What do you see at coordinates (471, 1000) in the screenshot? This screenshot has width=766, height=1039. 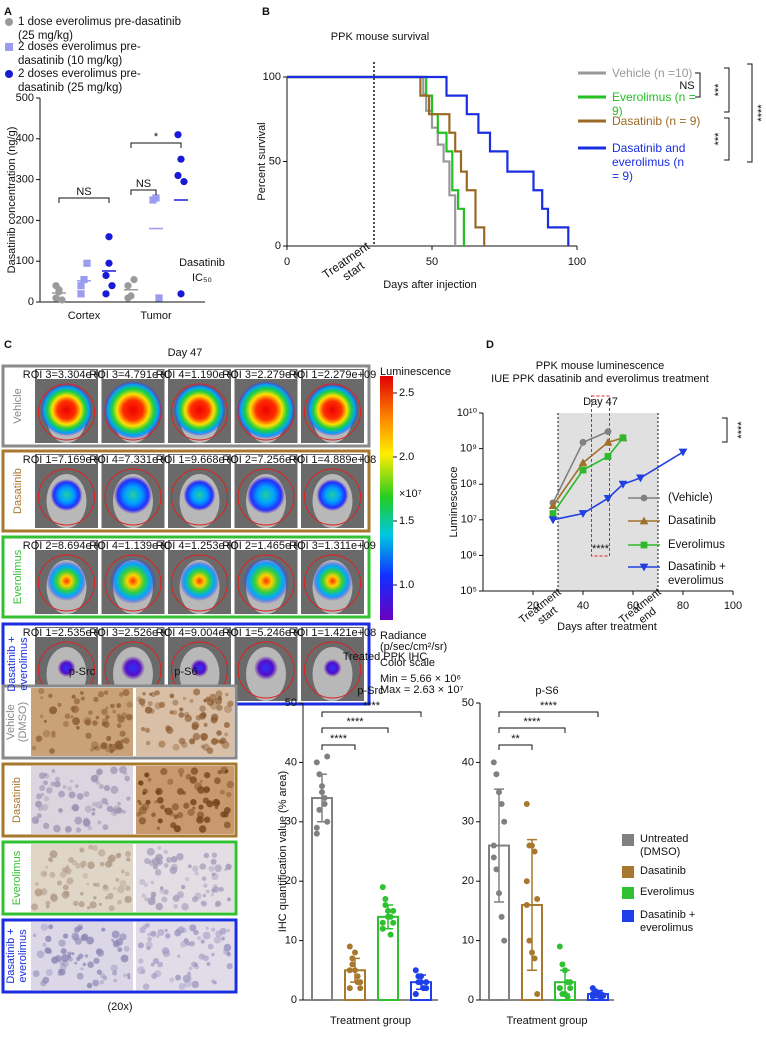 I see `y-tick-label: 0` at bounding box center [471, 1000].